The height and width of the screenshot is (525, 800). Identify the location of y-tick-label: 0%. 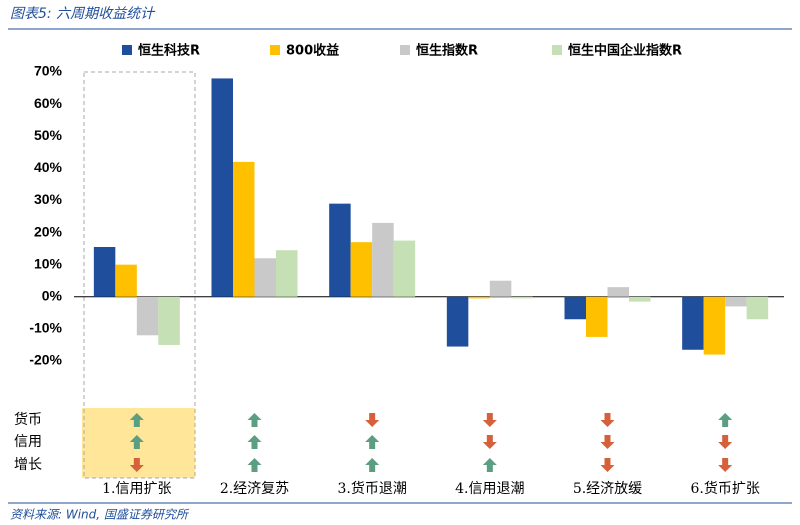
(52, 295).